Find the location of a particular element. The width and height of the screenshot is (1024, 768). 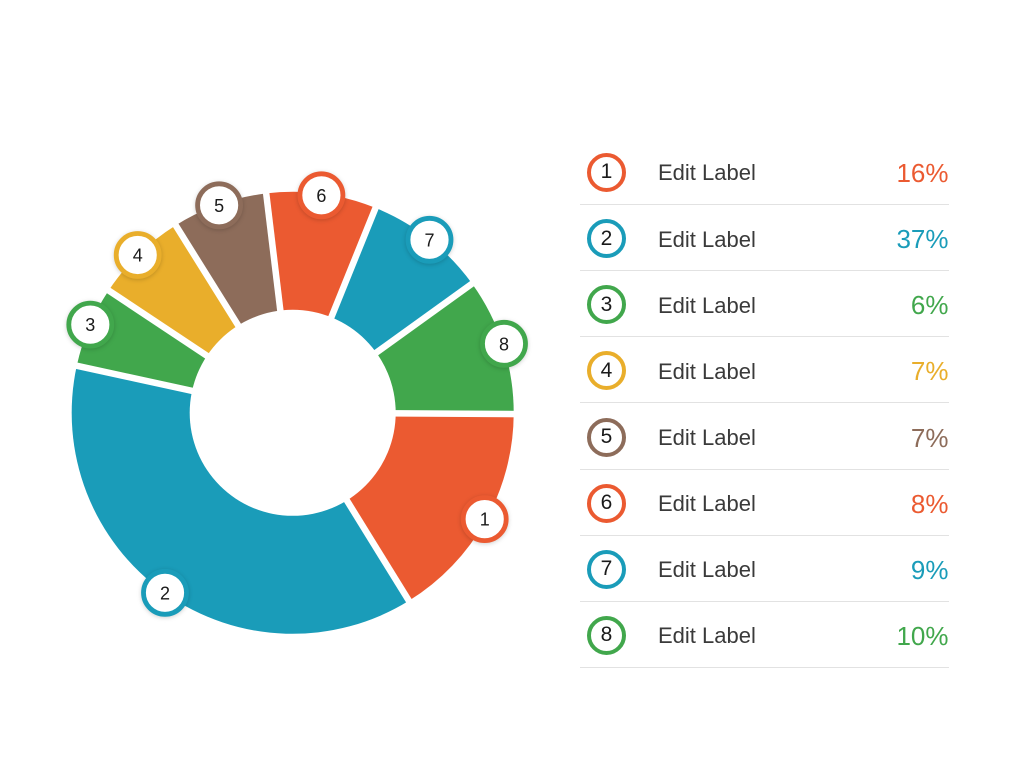

svg-text: 7 is located at coordinates (429, 240).